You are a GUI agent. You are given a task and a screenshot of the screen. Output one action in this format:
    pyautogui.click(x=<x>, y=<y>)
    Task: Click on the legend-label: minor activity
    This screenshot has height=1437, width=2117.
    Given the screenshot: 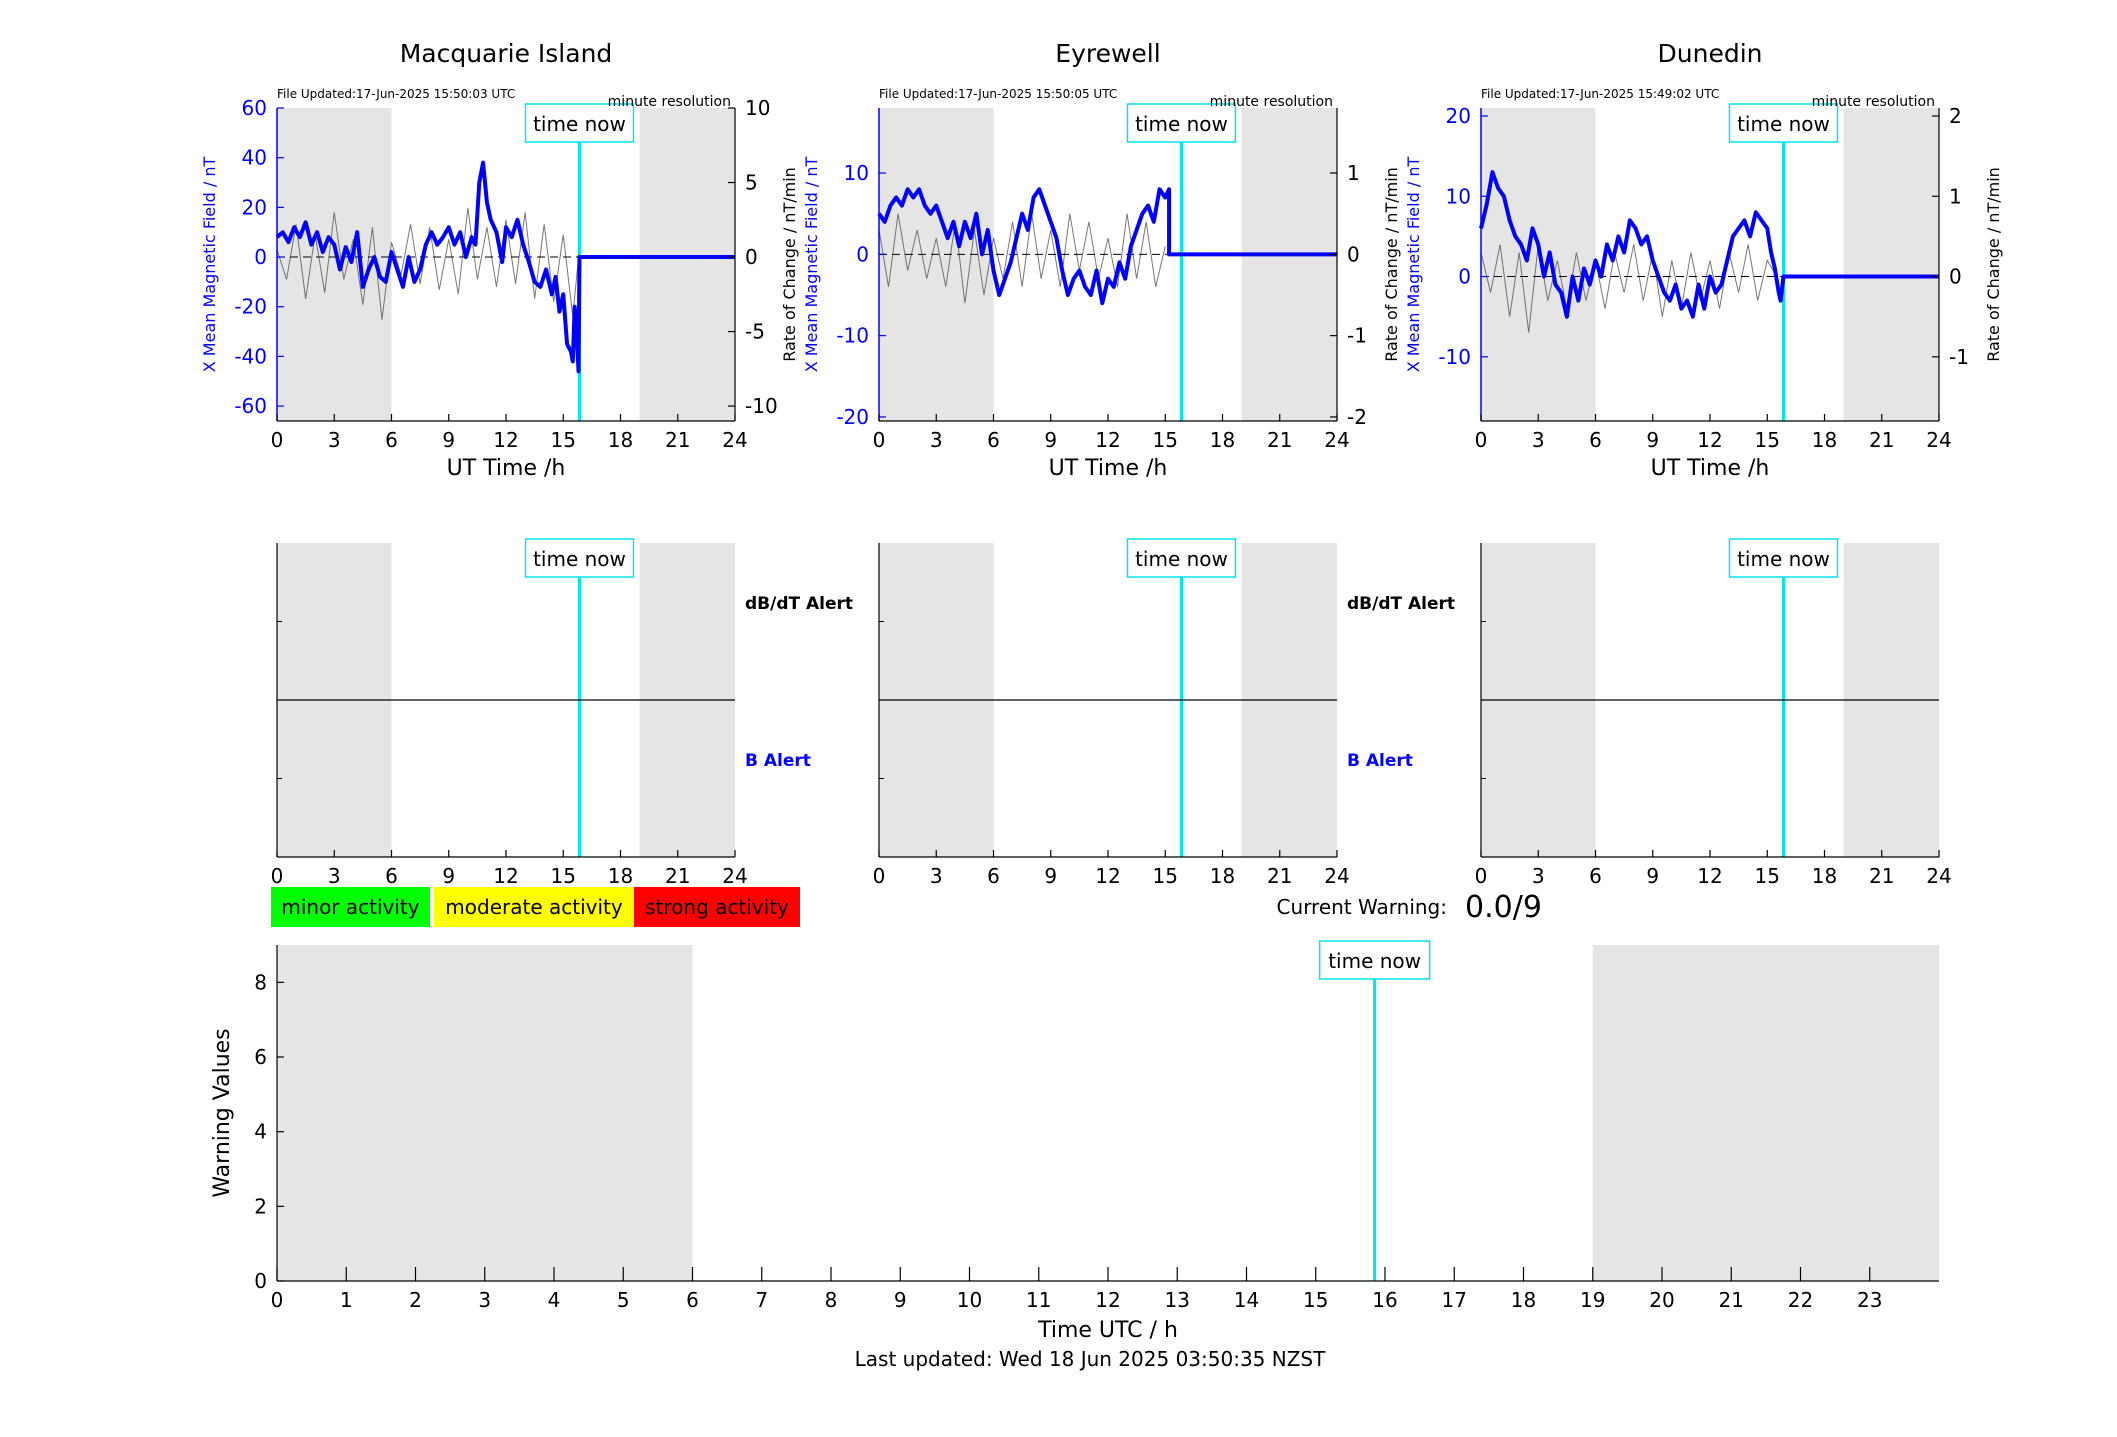 What is the action you would take?
    pyautogui.click(x=350, y=907)
    